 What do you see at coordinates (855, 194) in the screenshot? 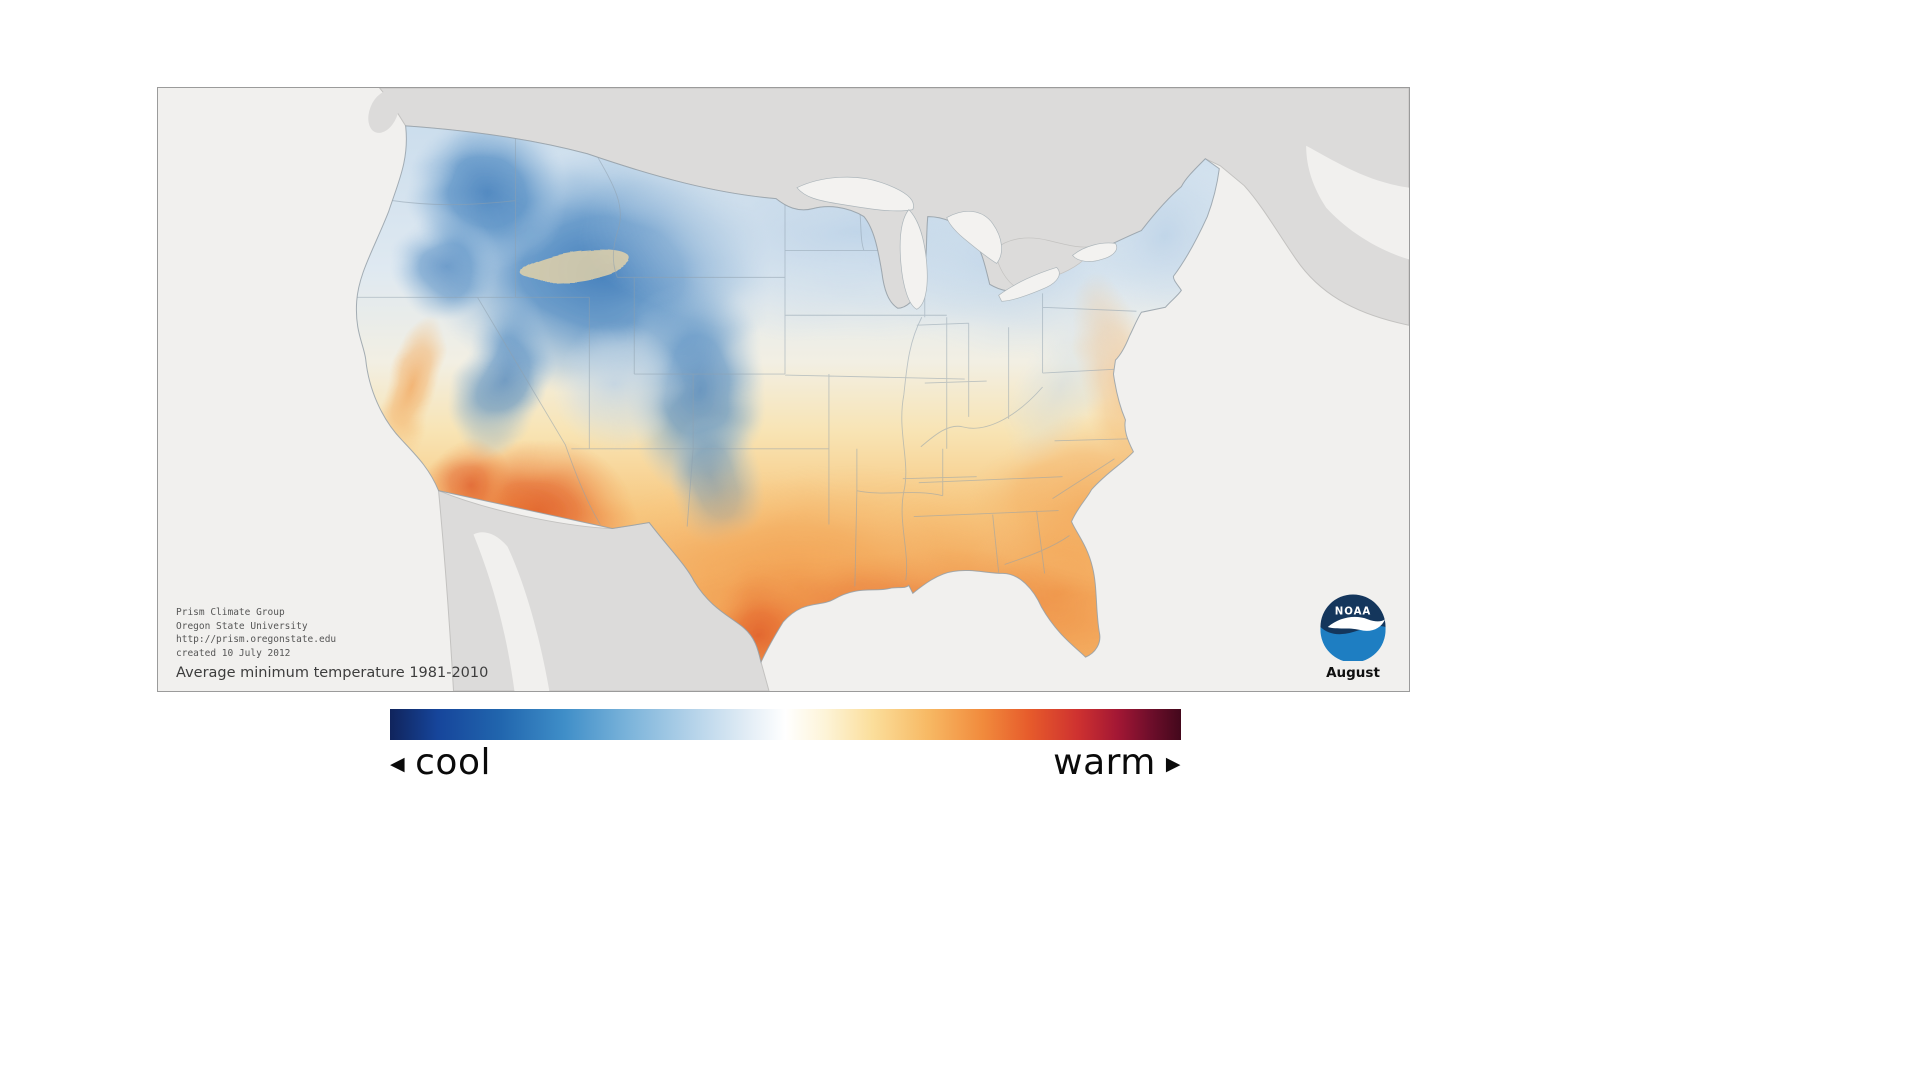
I see `lake-superior` at bounding box center [855, 194].